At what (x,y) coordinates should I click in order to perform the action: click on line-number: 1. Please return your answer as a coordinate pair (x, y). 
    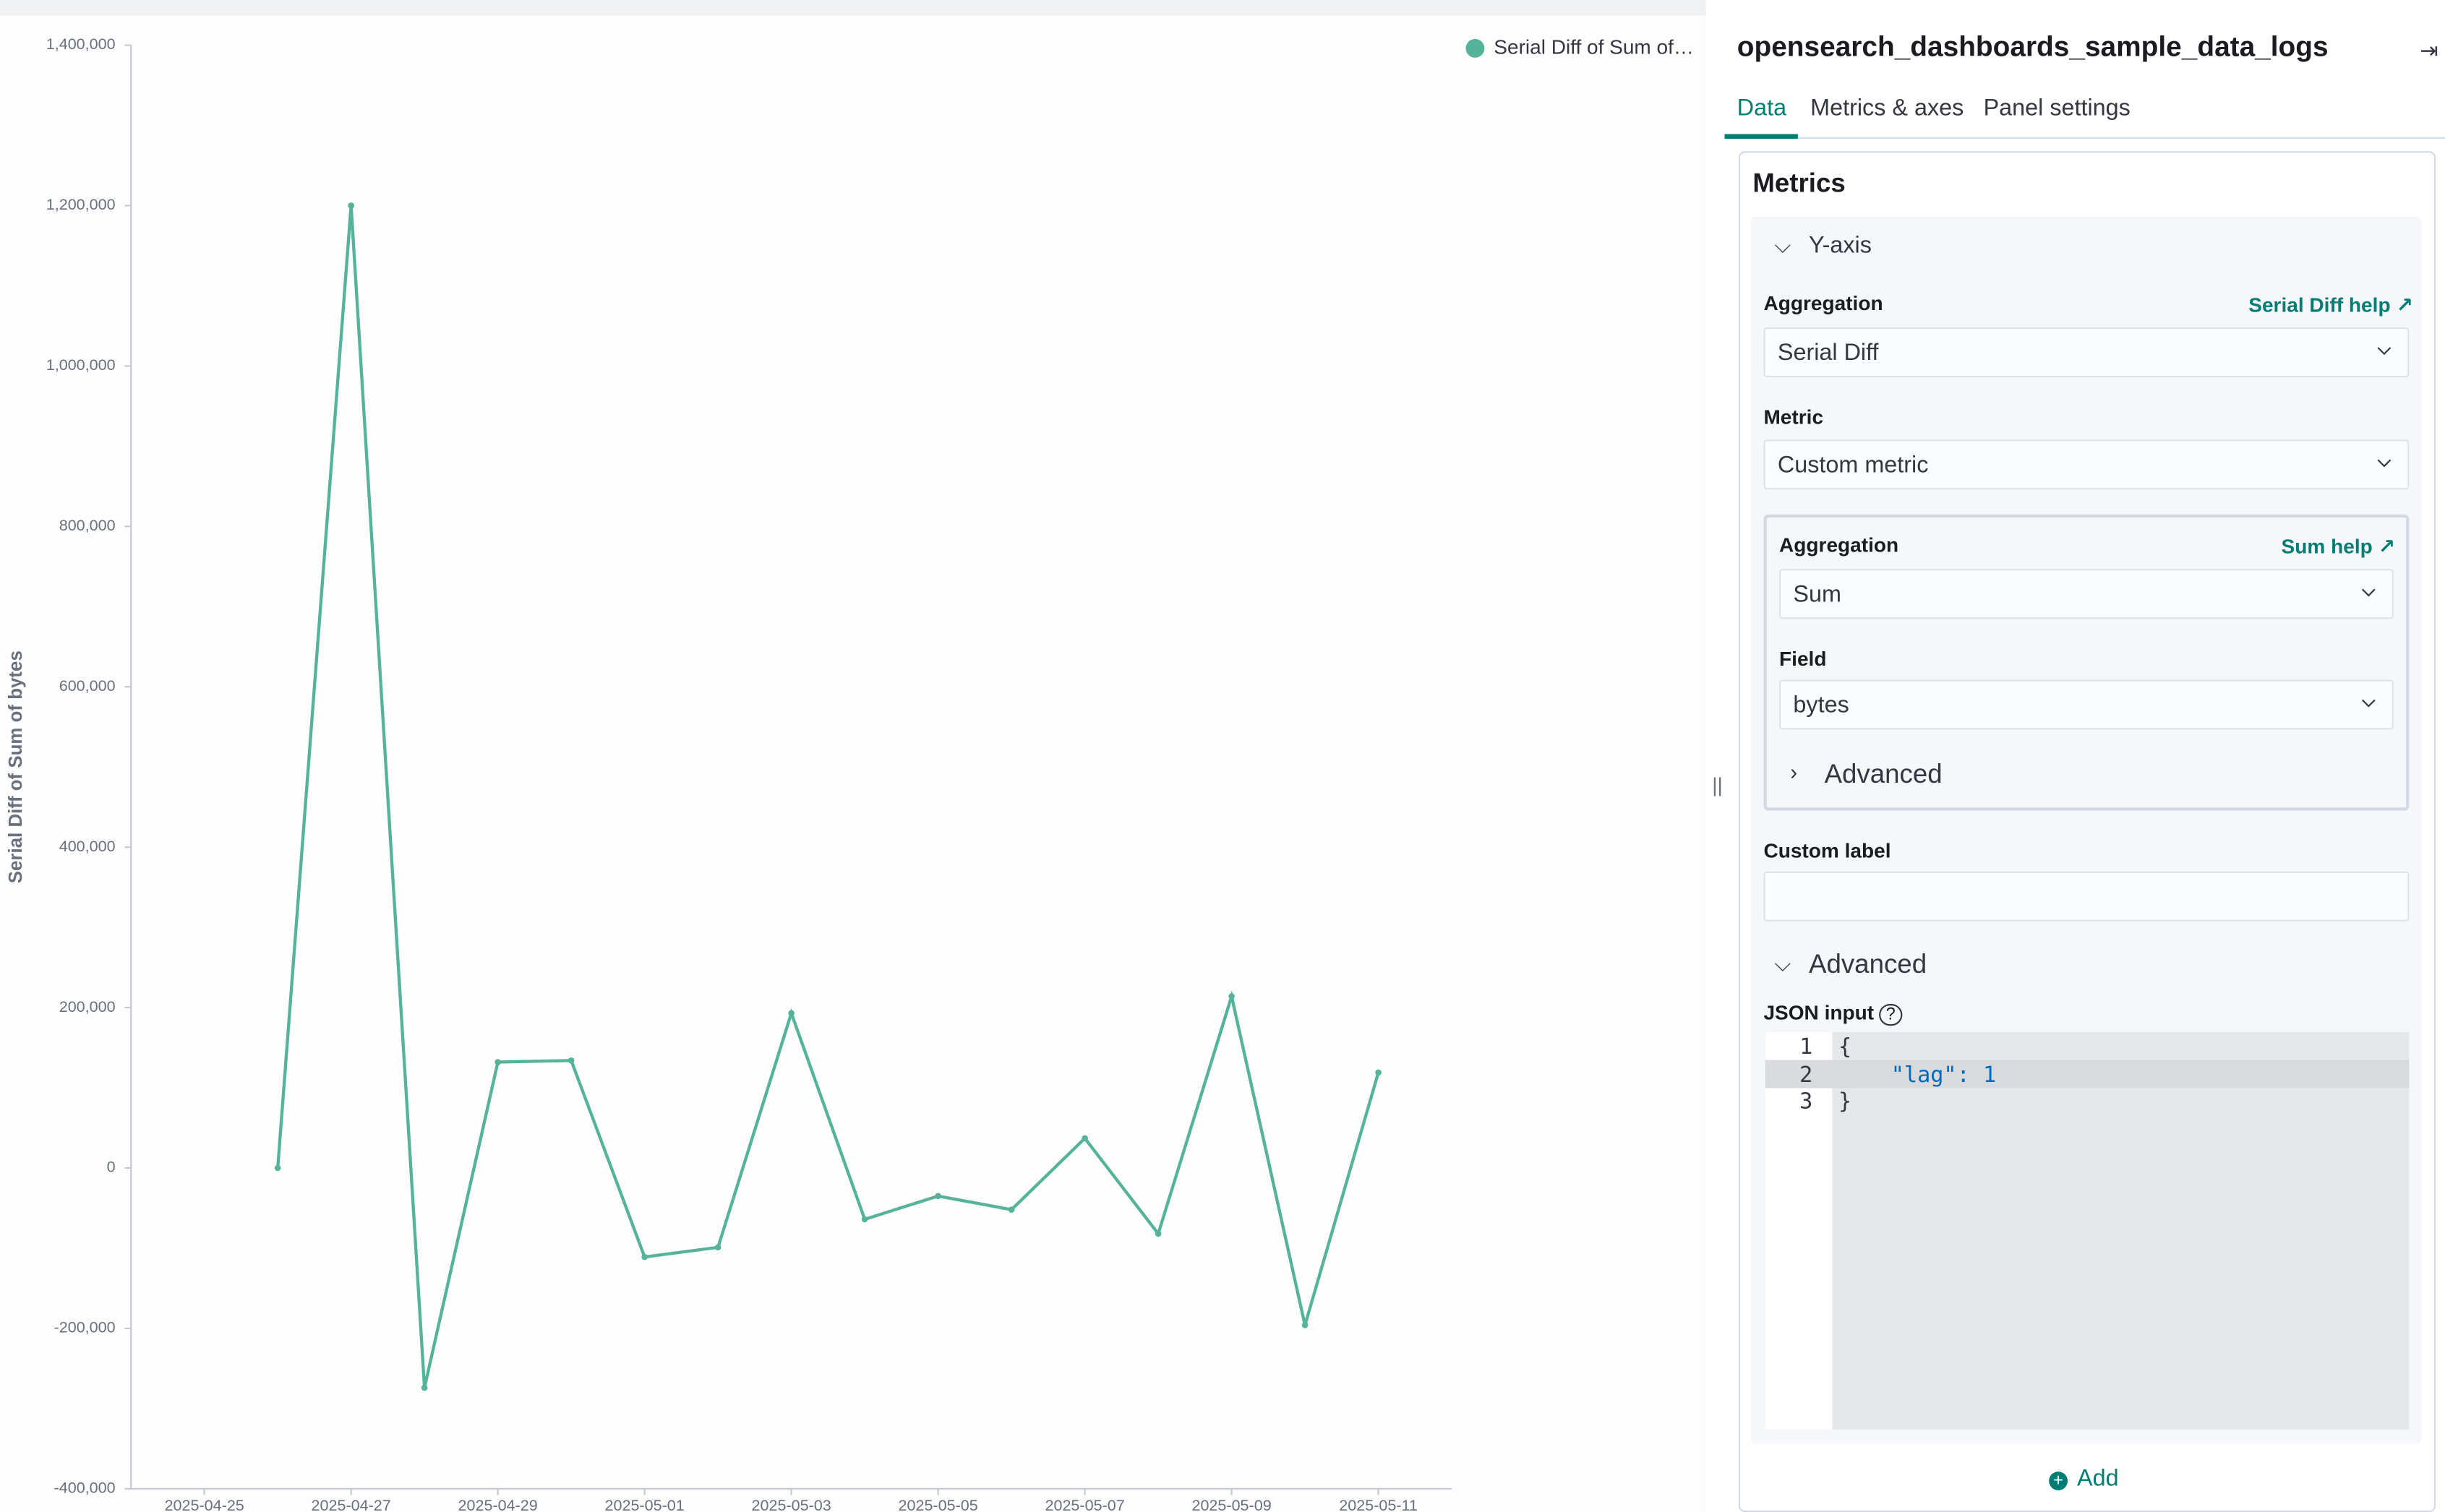
    Looking at the image, I should click on (1806, 1047).